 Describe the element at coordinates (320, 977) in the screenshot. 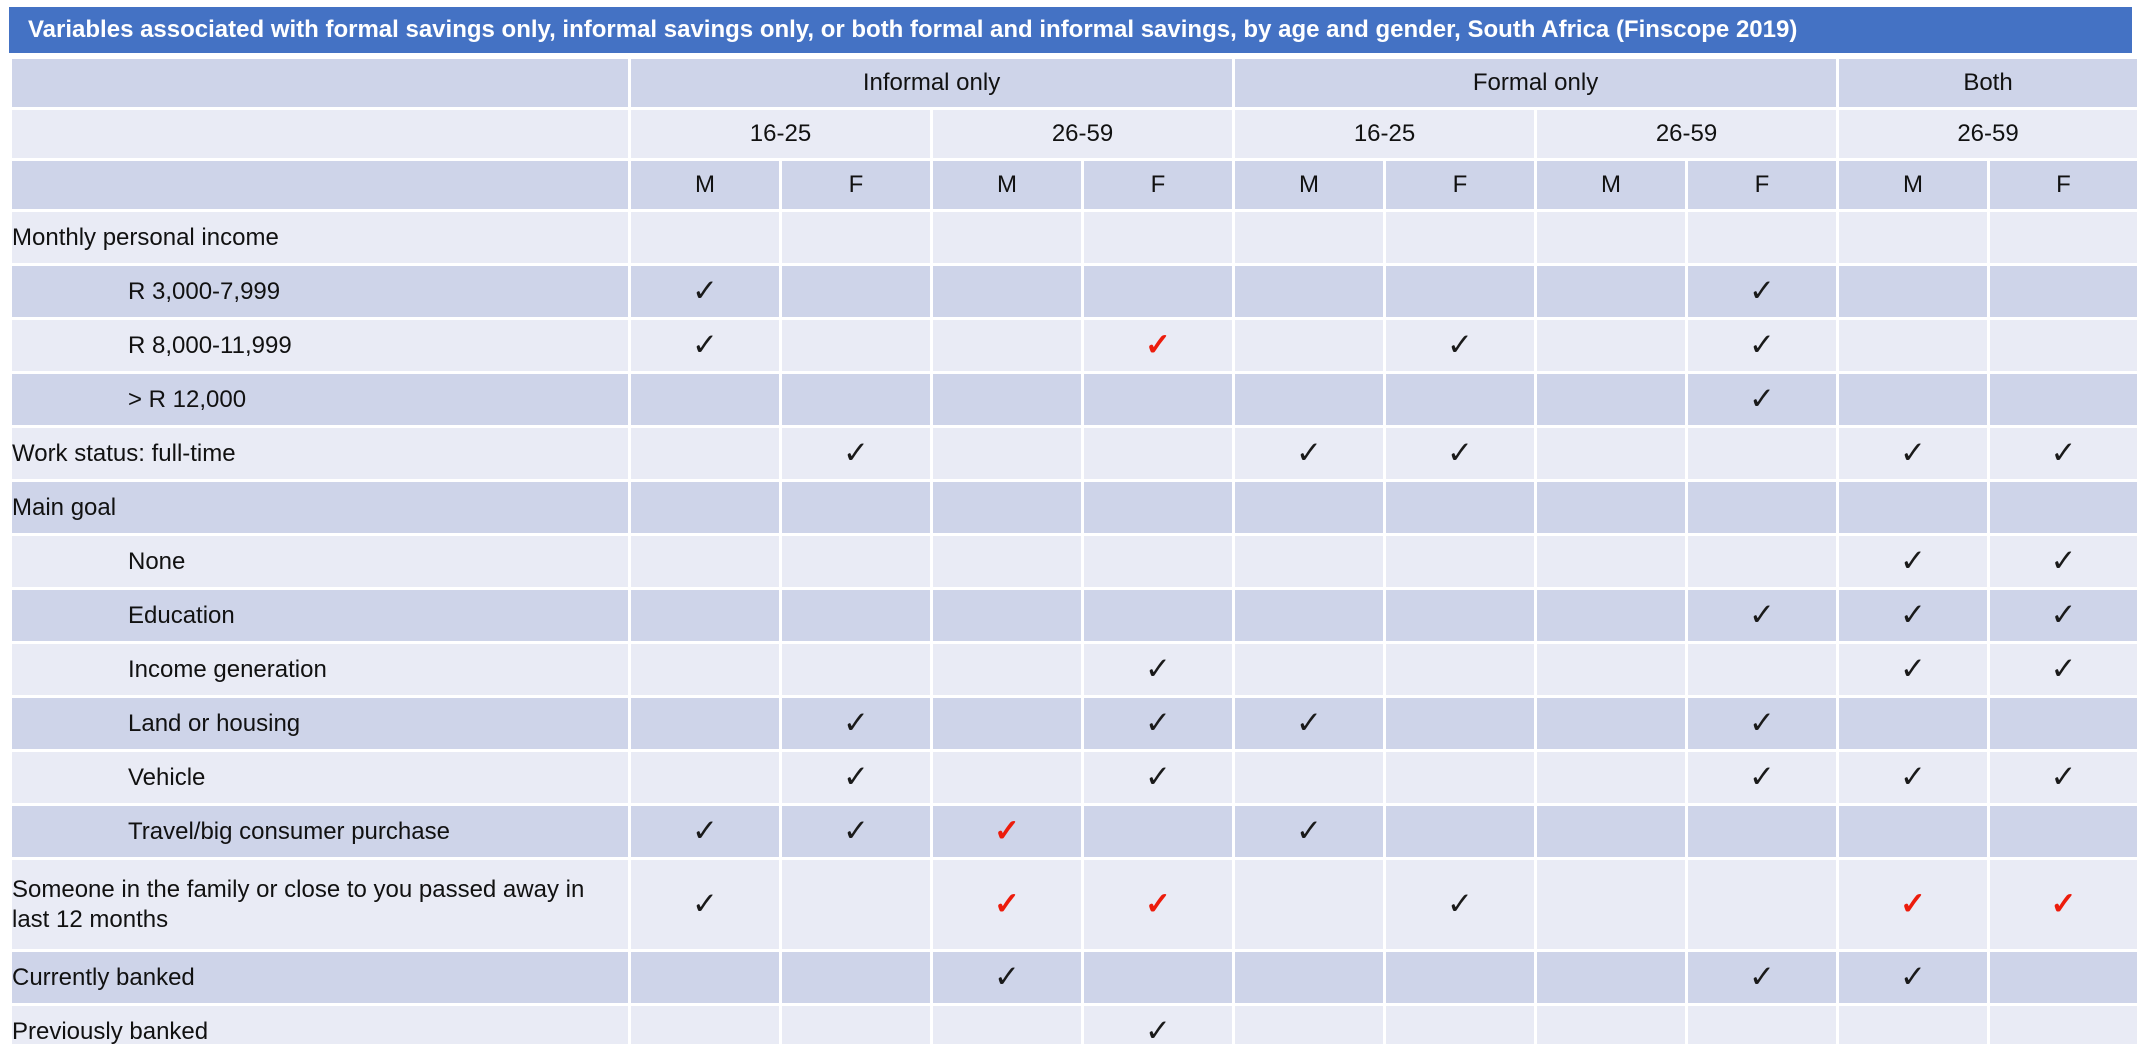

I see `row-label: Currently banked` at that location.